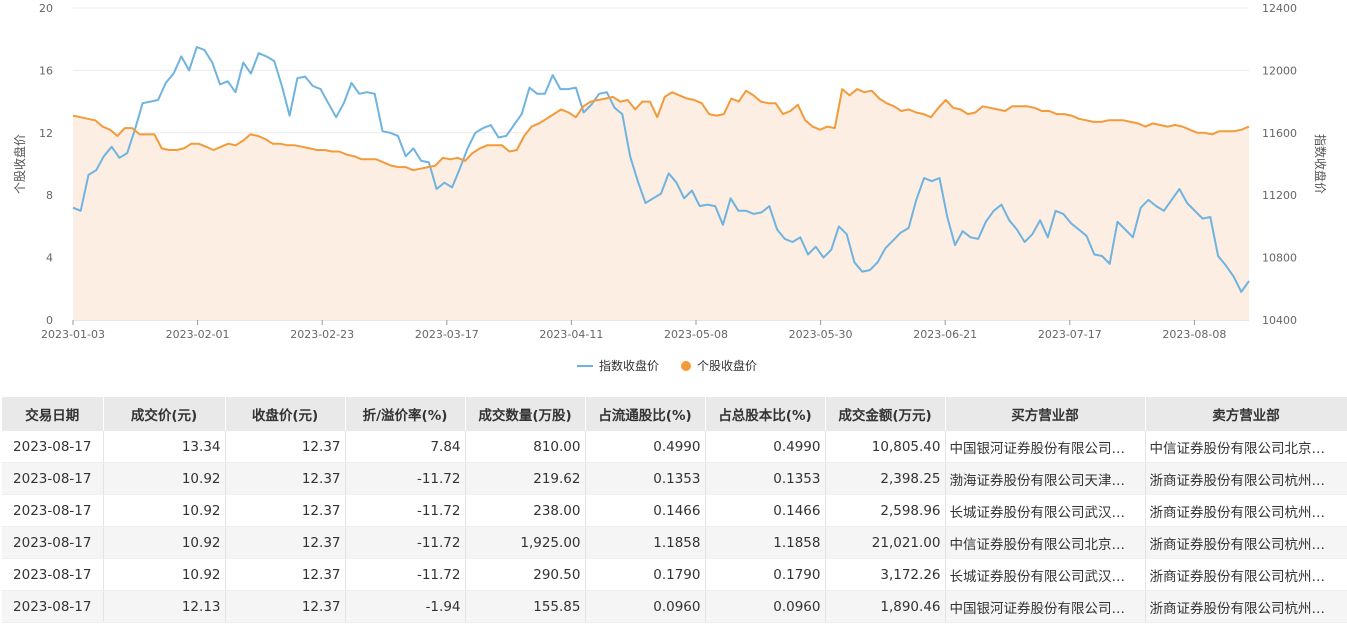  Describe the element at coordinates (164, 447) in the screenshot. I see `cell-deal-price: 13.34` at that location.